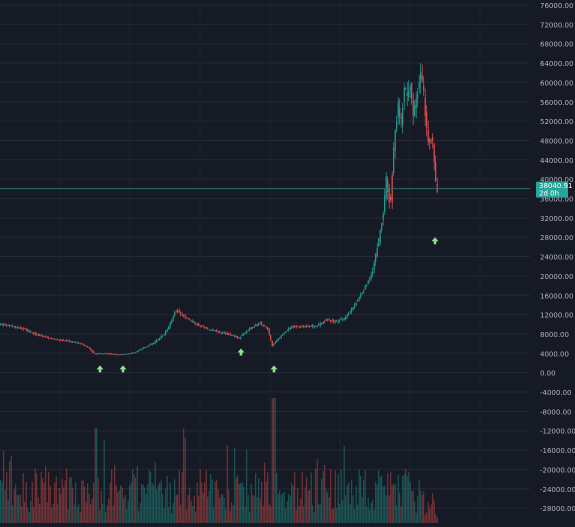  I want to click on price-axis-label: 76000.00, so click(556, 6).